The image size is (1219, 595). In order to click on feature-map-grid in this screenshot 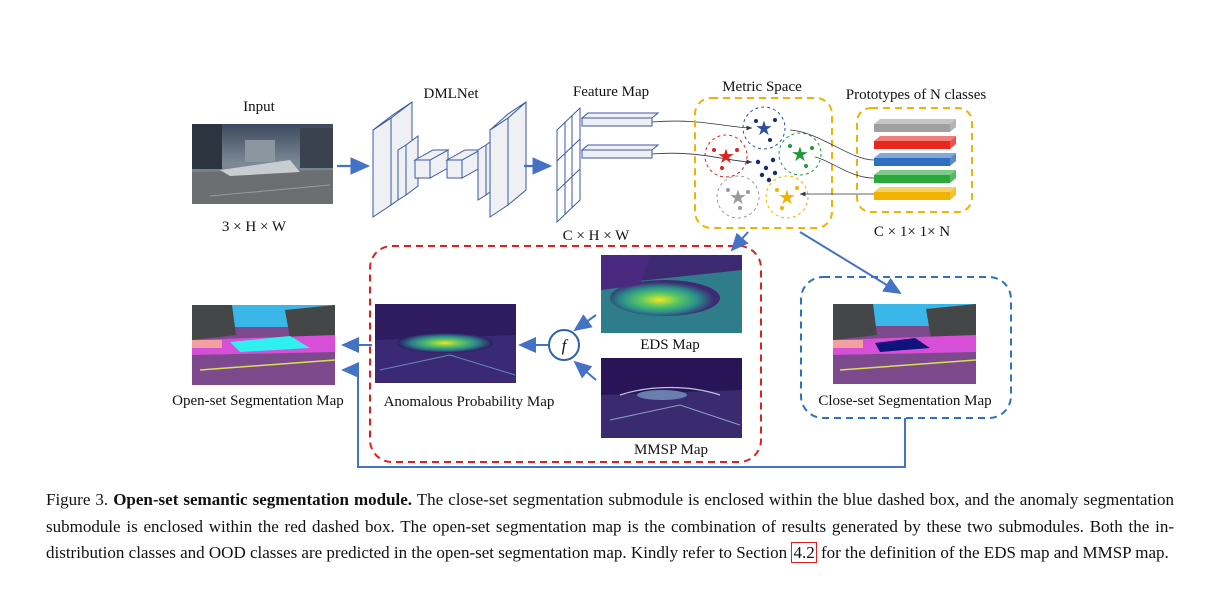, I will do `click(568, 165)`.